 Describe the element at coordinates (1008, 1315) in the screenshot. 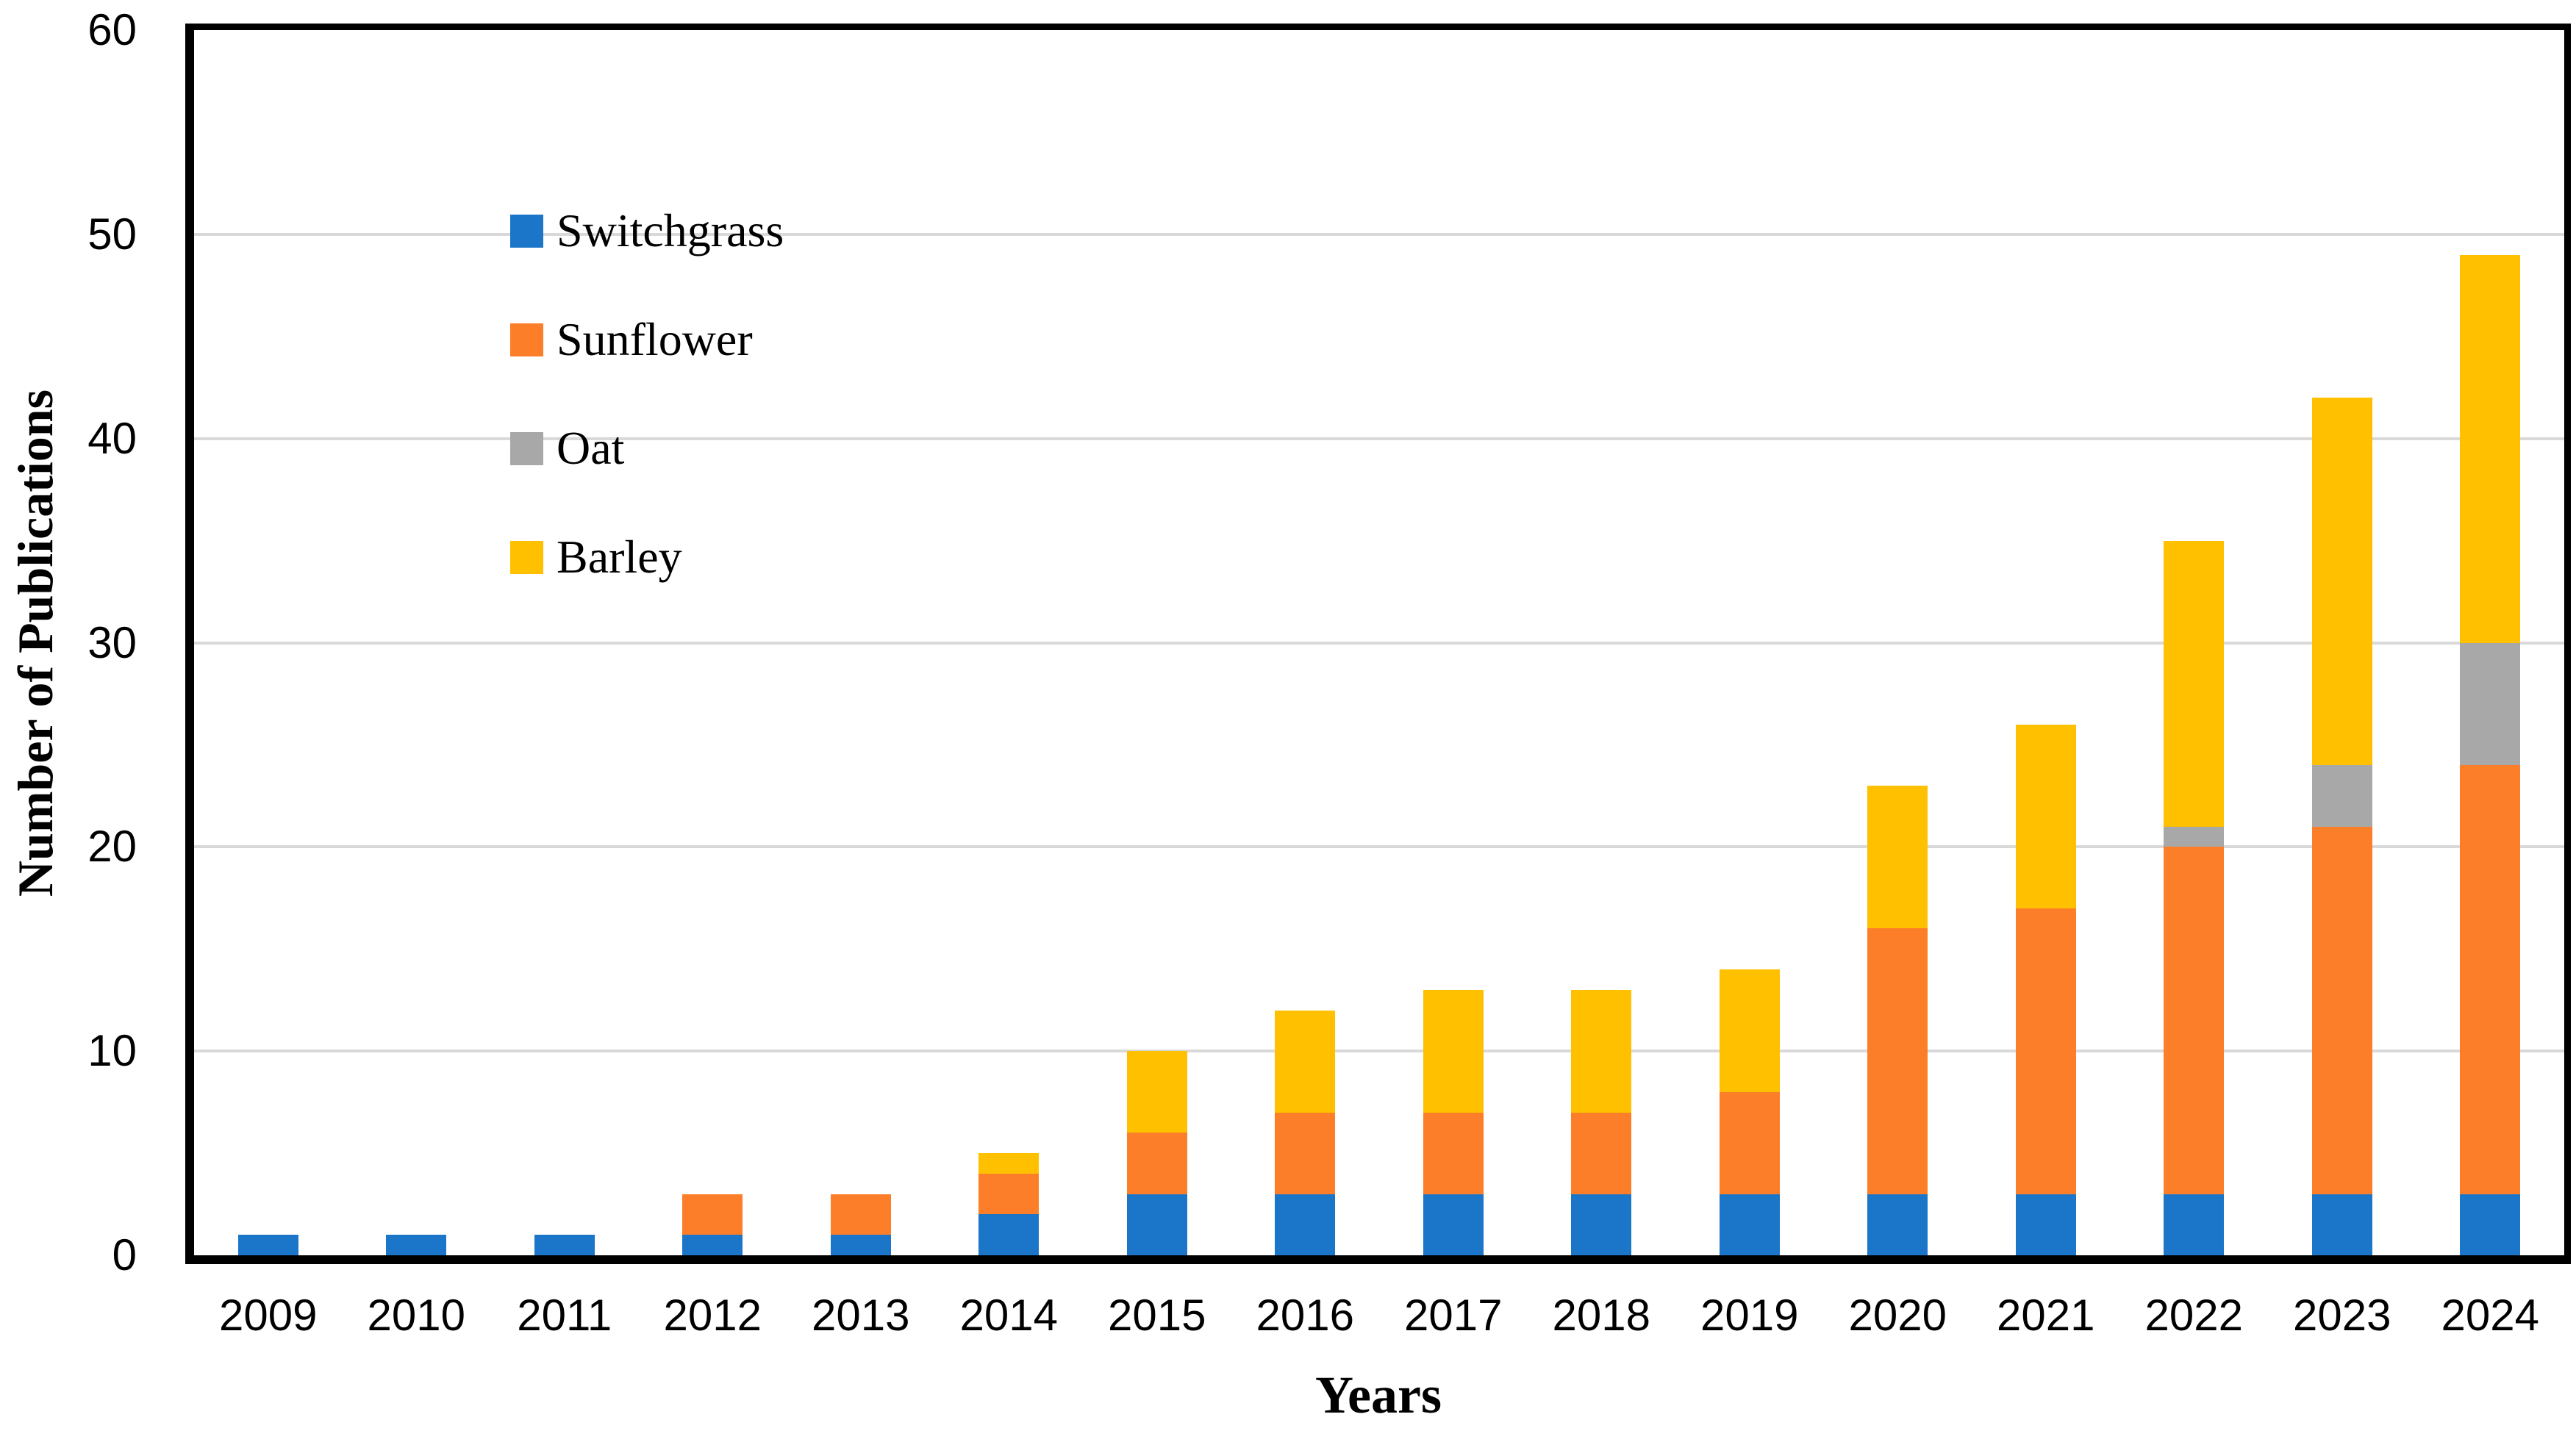

I see `x-tick-label-2014: 2014` at that location.